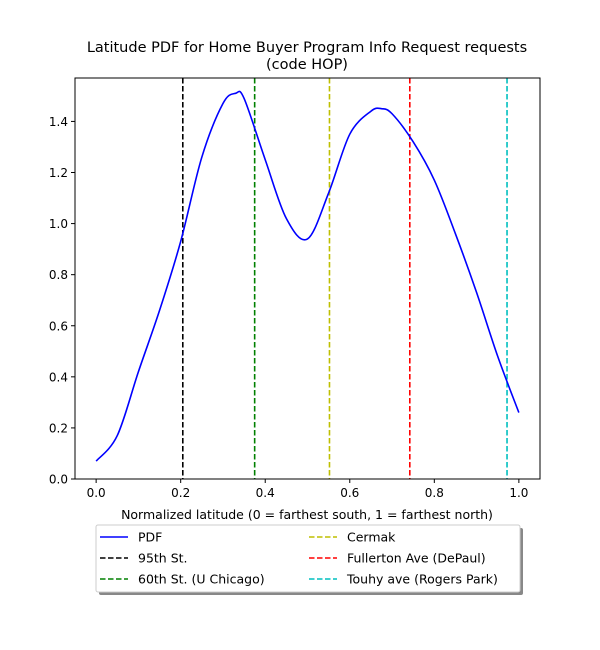  Describe the element at coordinates (422, 579) in the screenshot. I see `legend-label-touhy-ave-rogers-park: Touhy ave (Rogers Park)` at that location.